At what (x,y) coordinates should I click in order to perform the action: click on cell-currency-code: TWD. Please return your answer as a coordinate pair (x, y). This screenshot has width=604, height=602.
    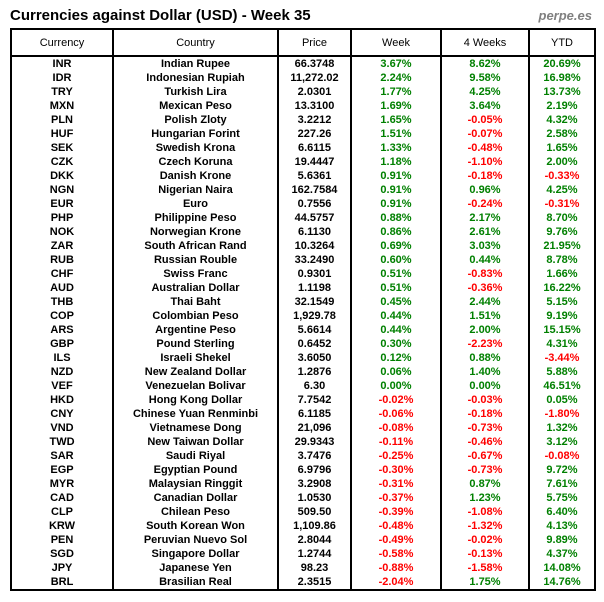
    Looking at the image, I should click on (62, 442).